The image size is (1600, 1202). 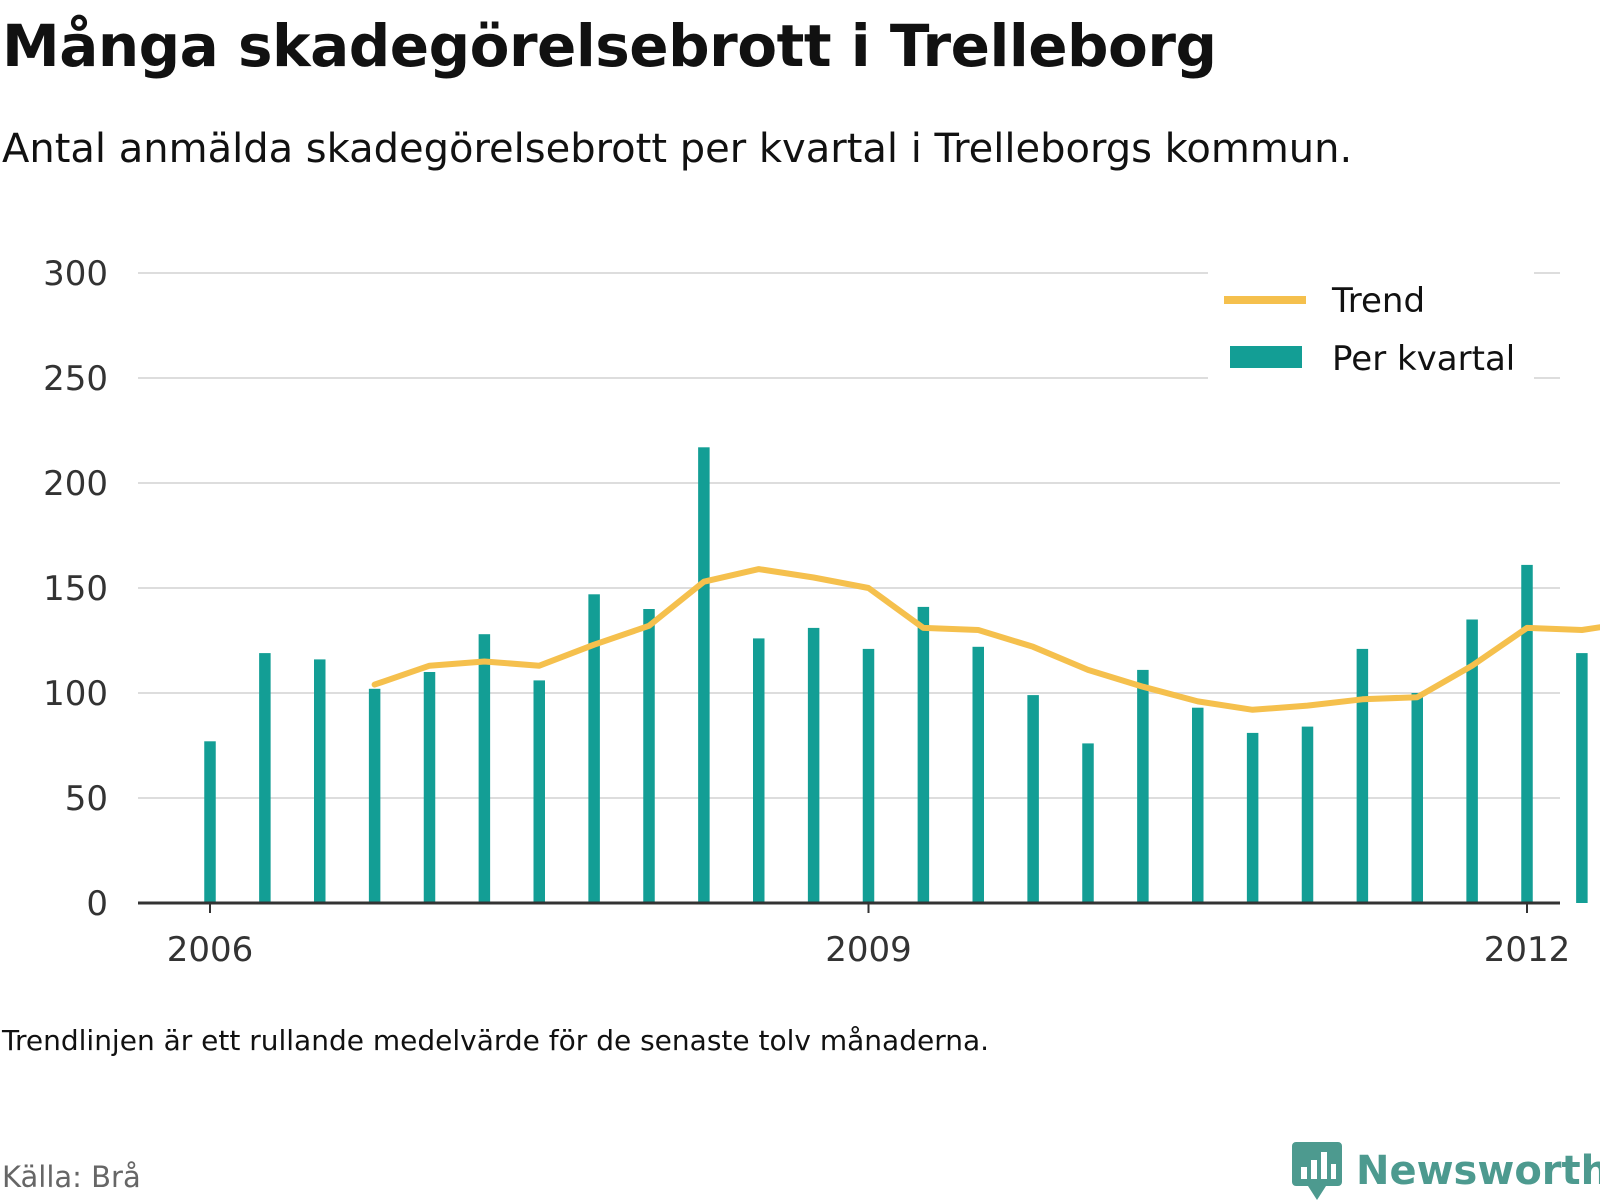 I want to click on newsworthy-chart-bubble-icon, so click(x=1317, y=1171).